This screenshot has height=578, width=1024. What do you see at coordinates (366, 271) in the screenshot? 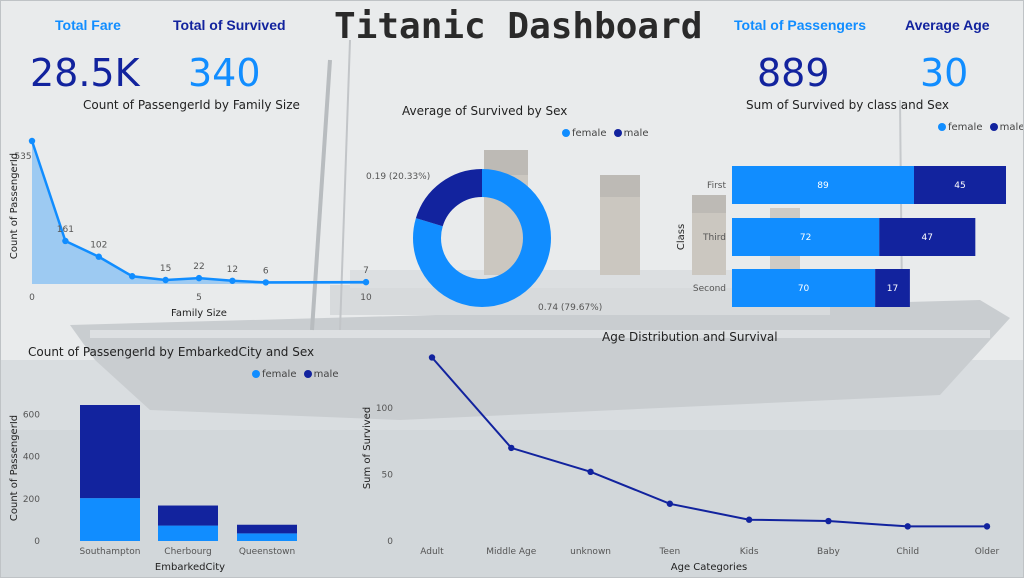
I see `family-data-label: 7` at bounding box center [366, 271].